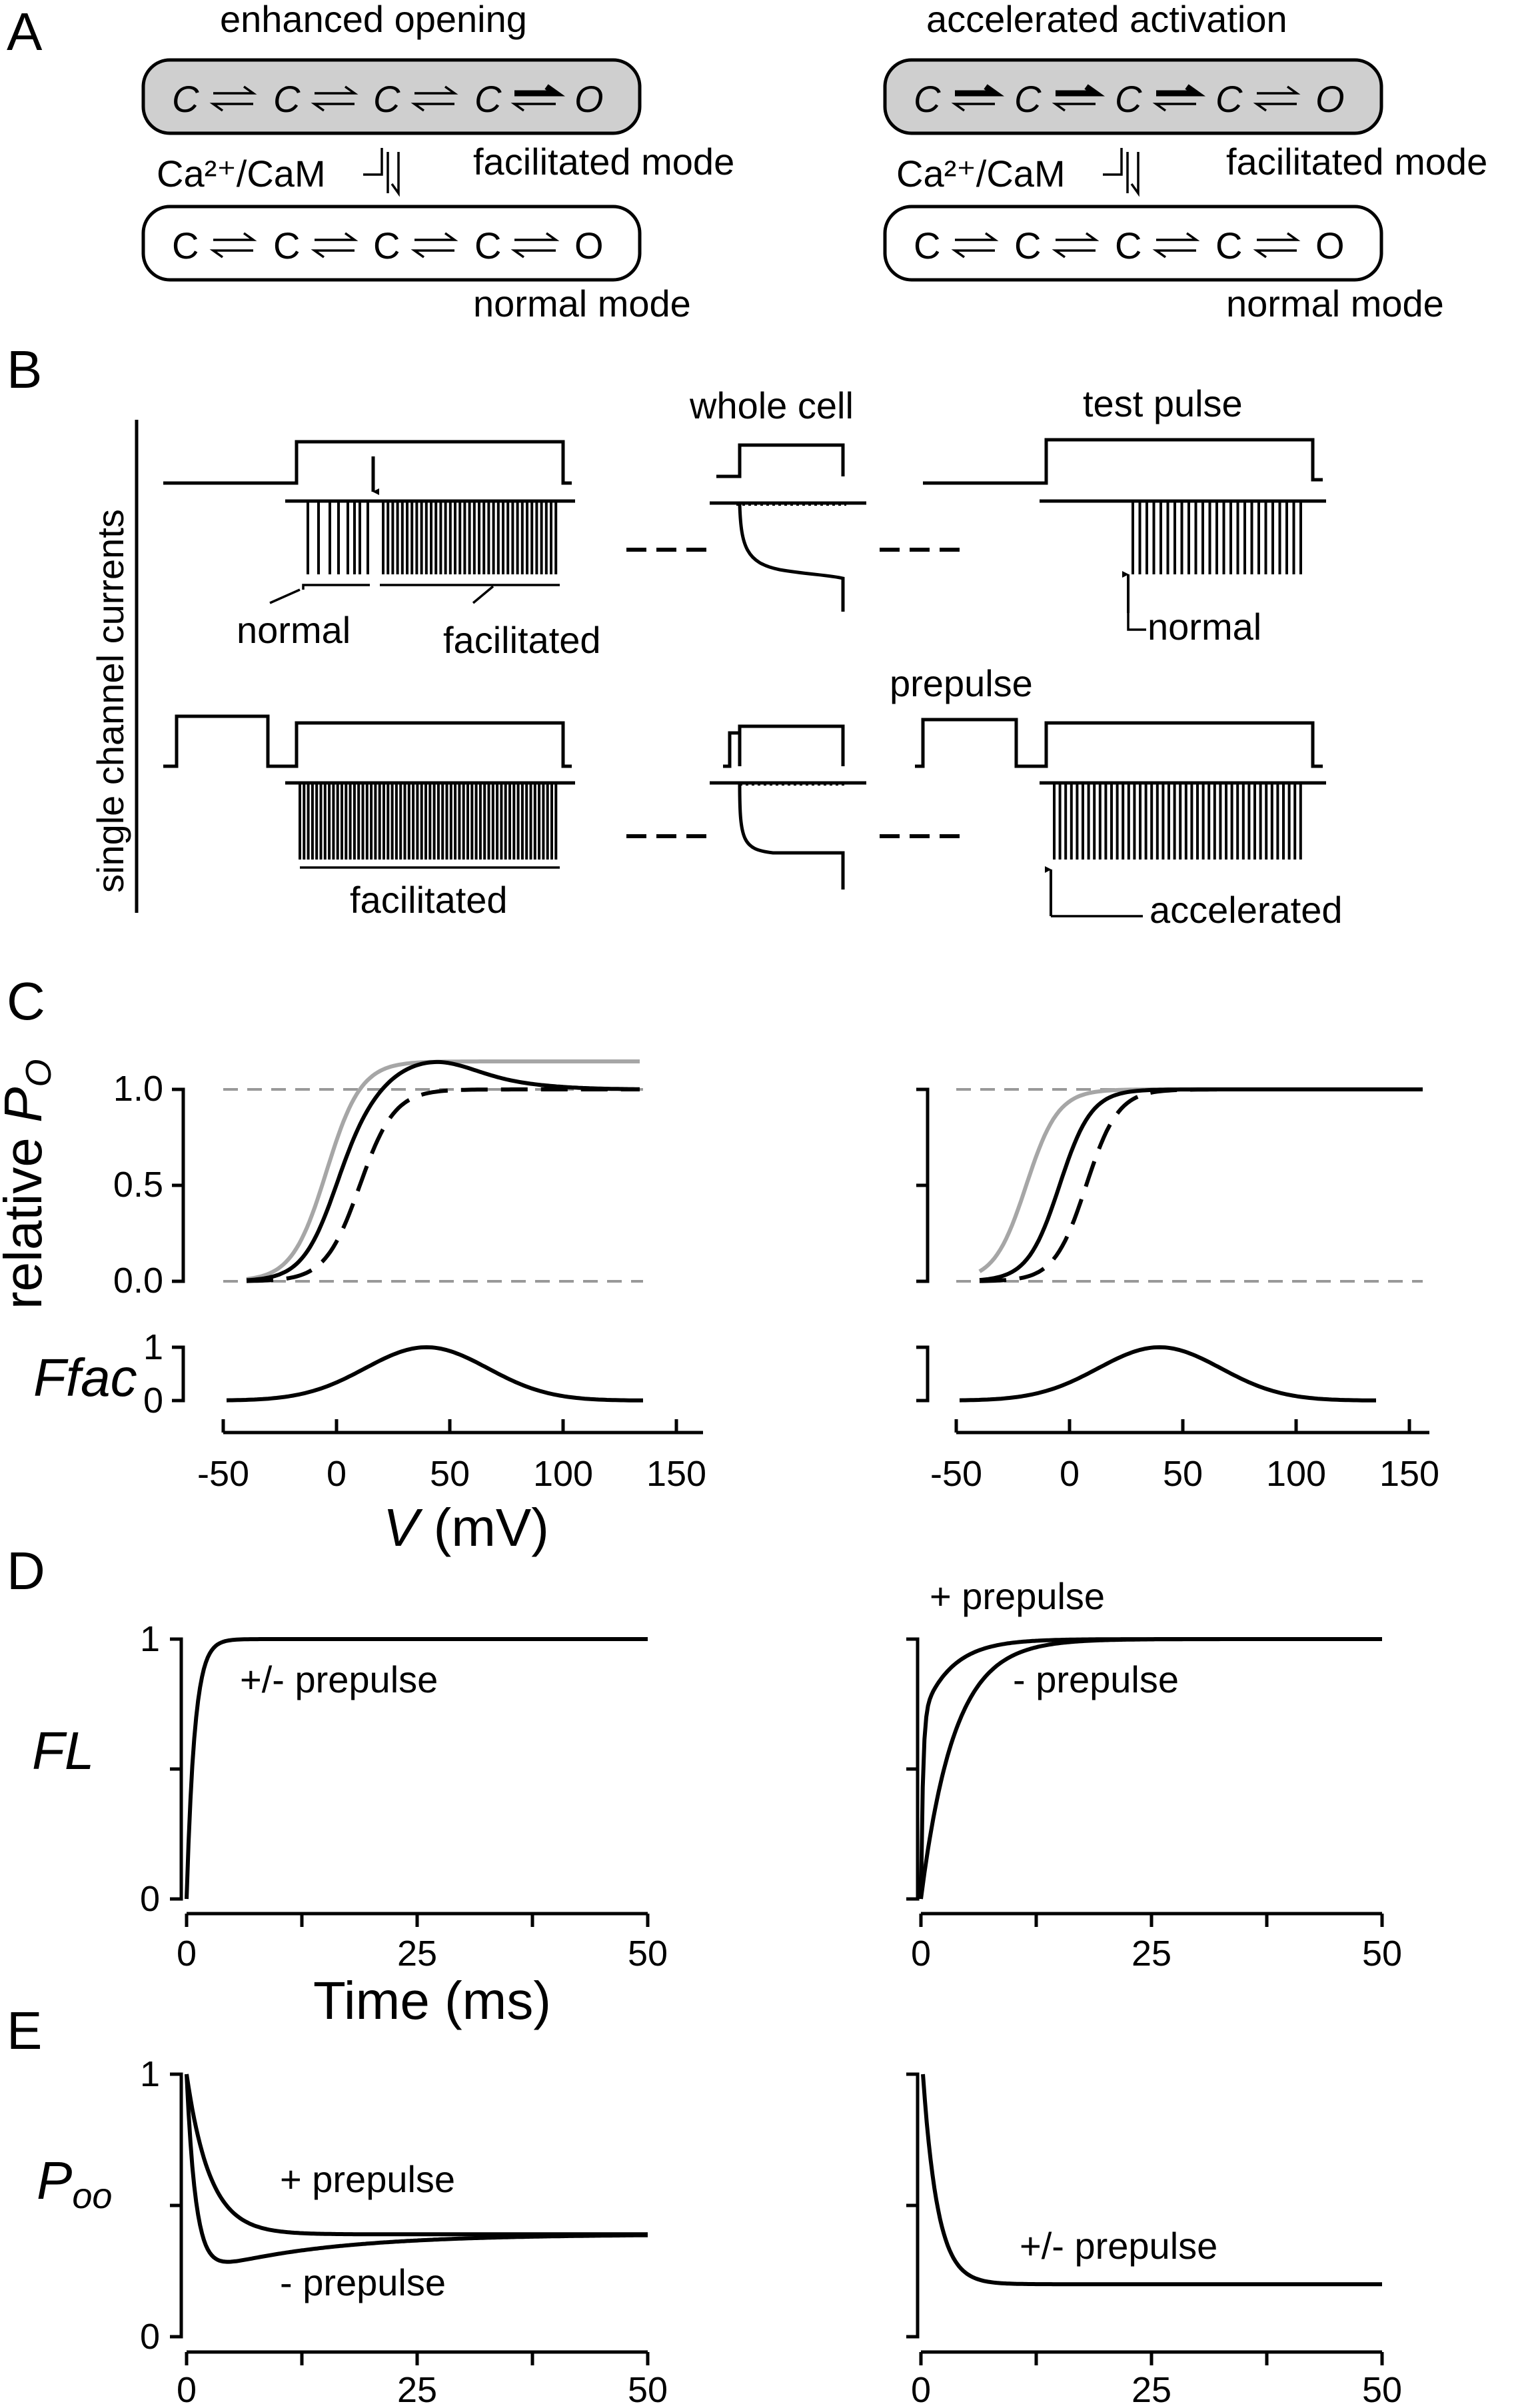 The height and width of the screenshot is (2408, 1534). What do you see at coordinates (1123, 461) in the screenshot?
I see `test-pulse-step-top` at bounding box center [1123, 461].